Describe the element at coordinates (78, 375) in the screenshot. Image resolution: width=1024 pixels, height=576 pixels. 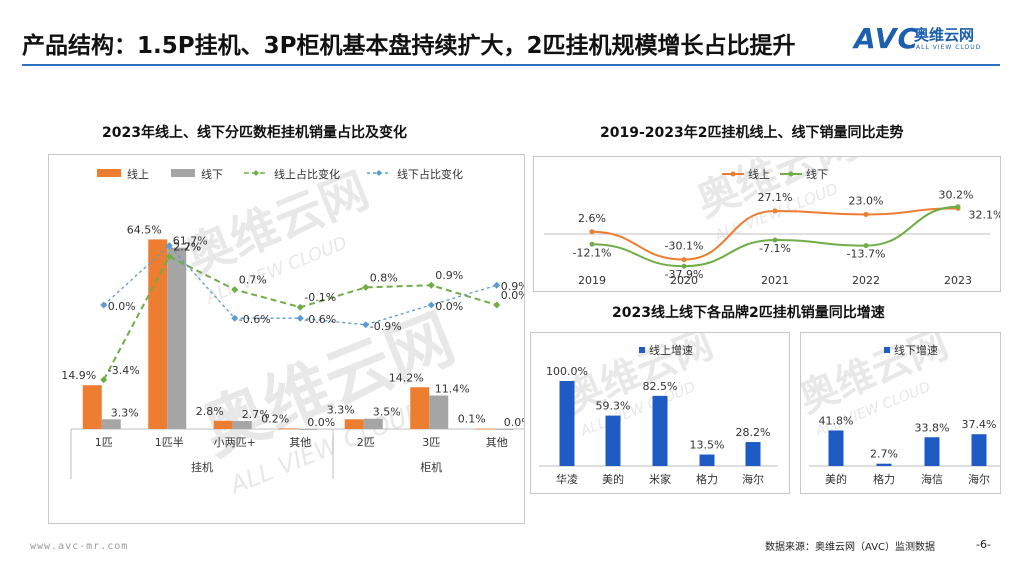
I see `bar-label-0-0: 14.9%` at that location.